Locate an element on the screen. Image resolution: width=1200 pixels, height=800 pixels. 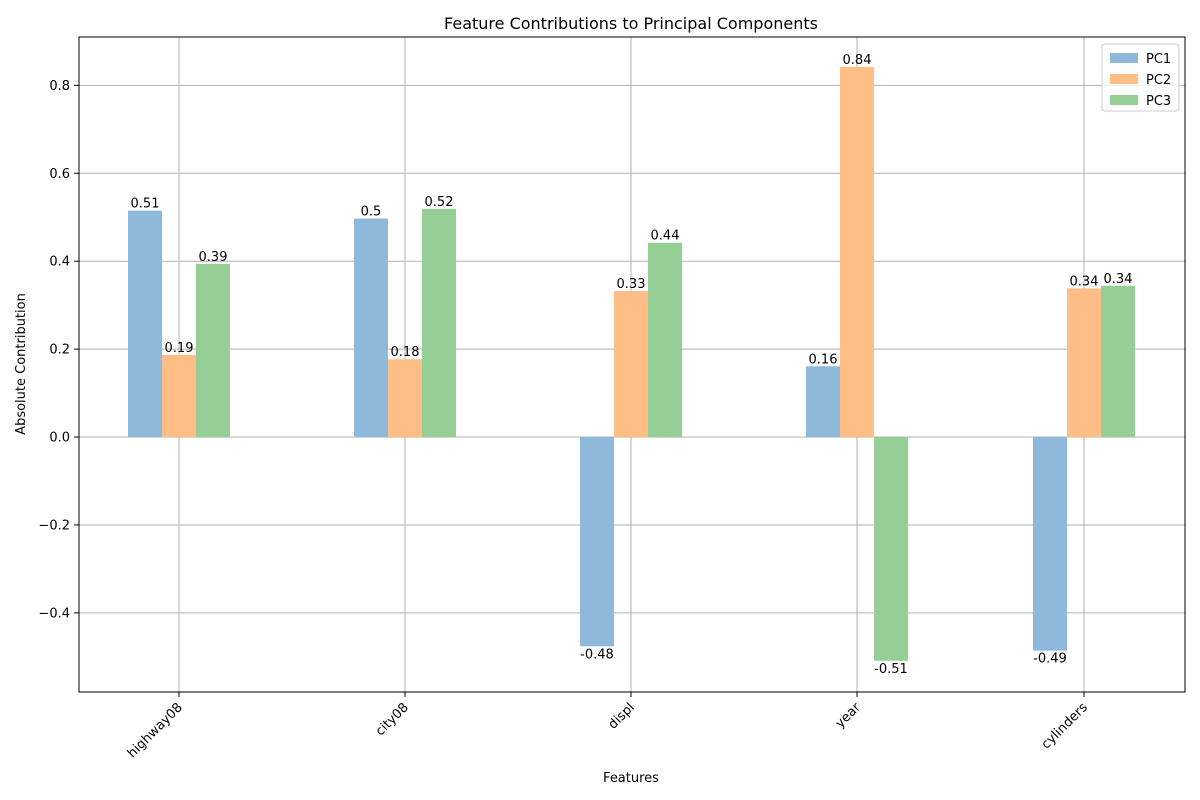
legend: PC1 PC2 PC3 is located at coordinates (1140, 77).